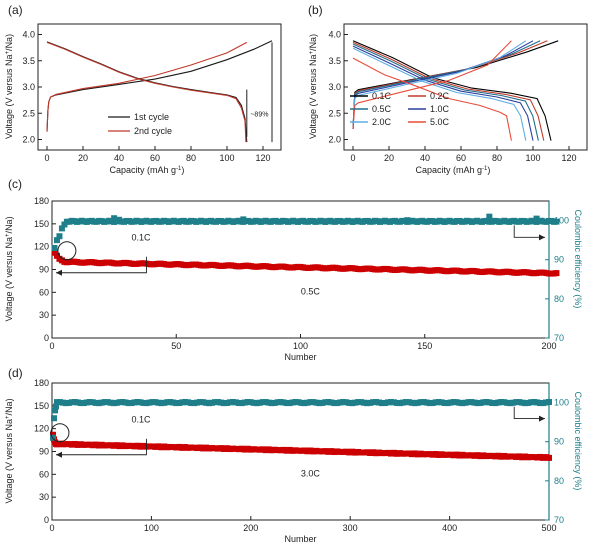 This screenshot has width=600, height=548. Describe the element at coordinates (382, 96) in the screenshot. I see `legend-label: 0.1C` at that location.